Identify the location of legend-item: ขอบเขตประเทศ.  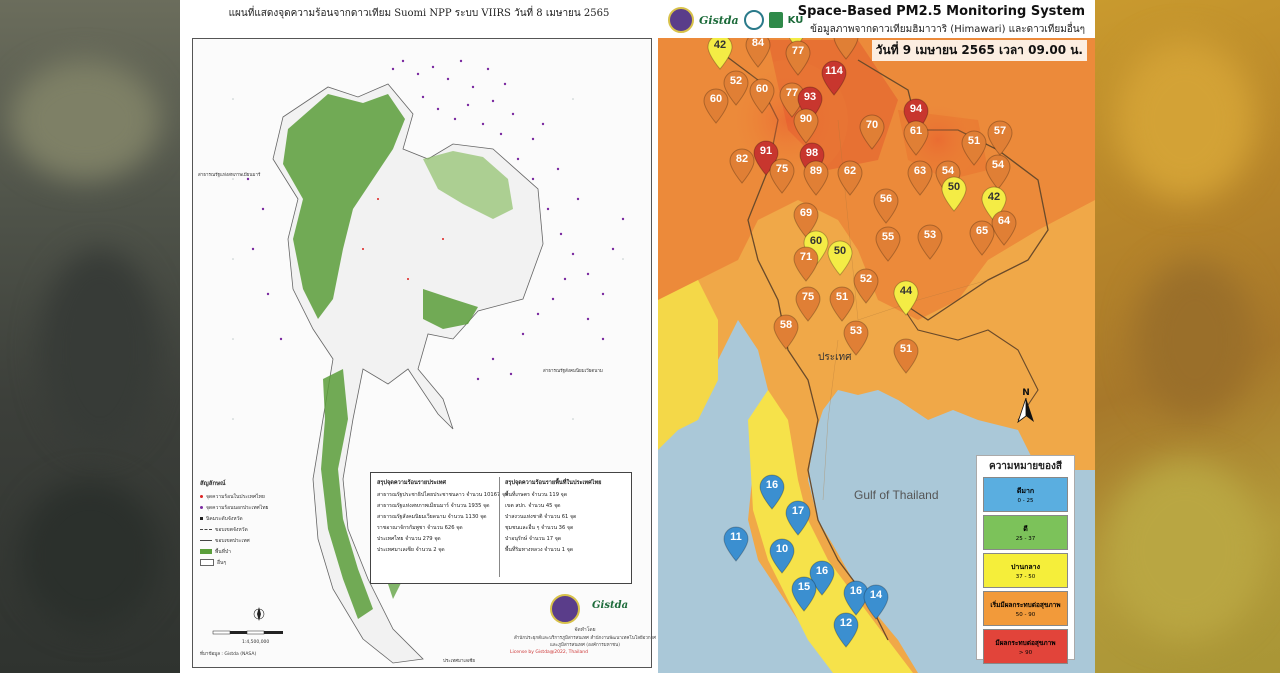
(232, 540).